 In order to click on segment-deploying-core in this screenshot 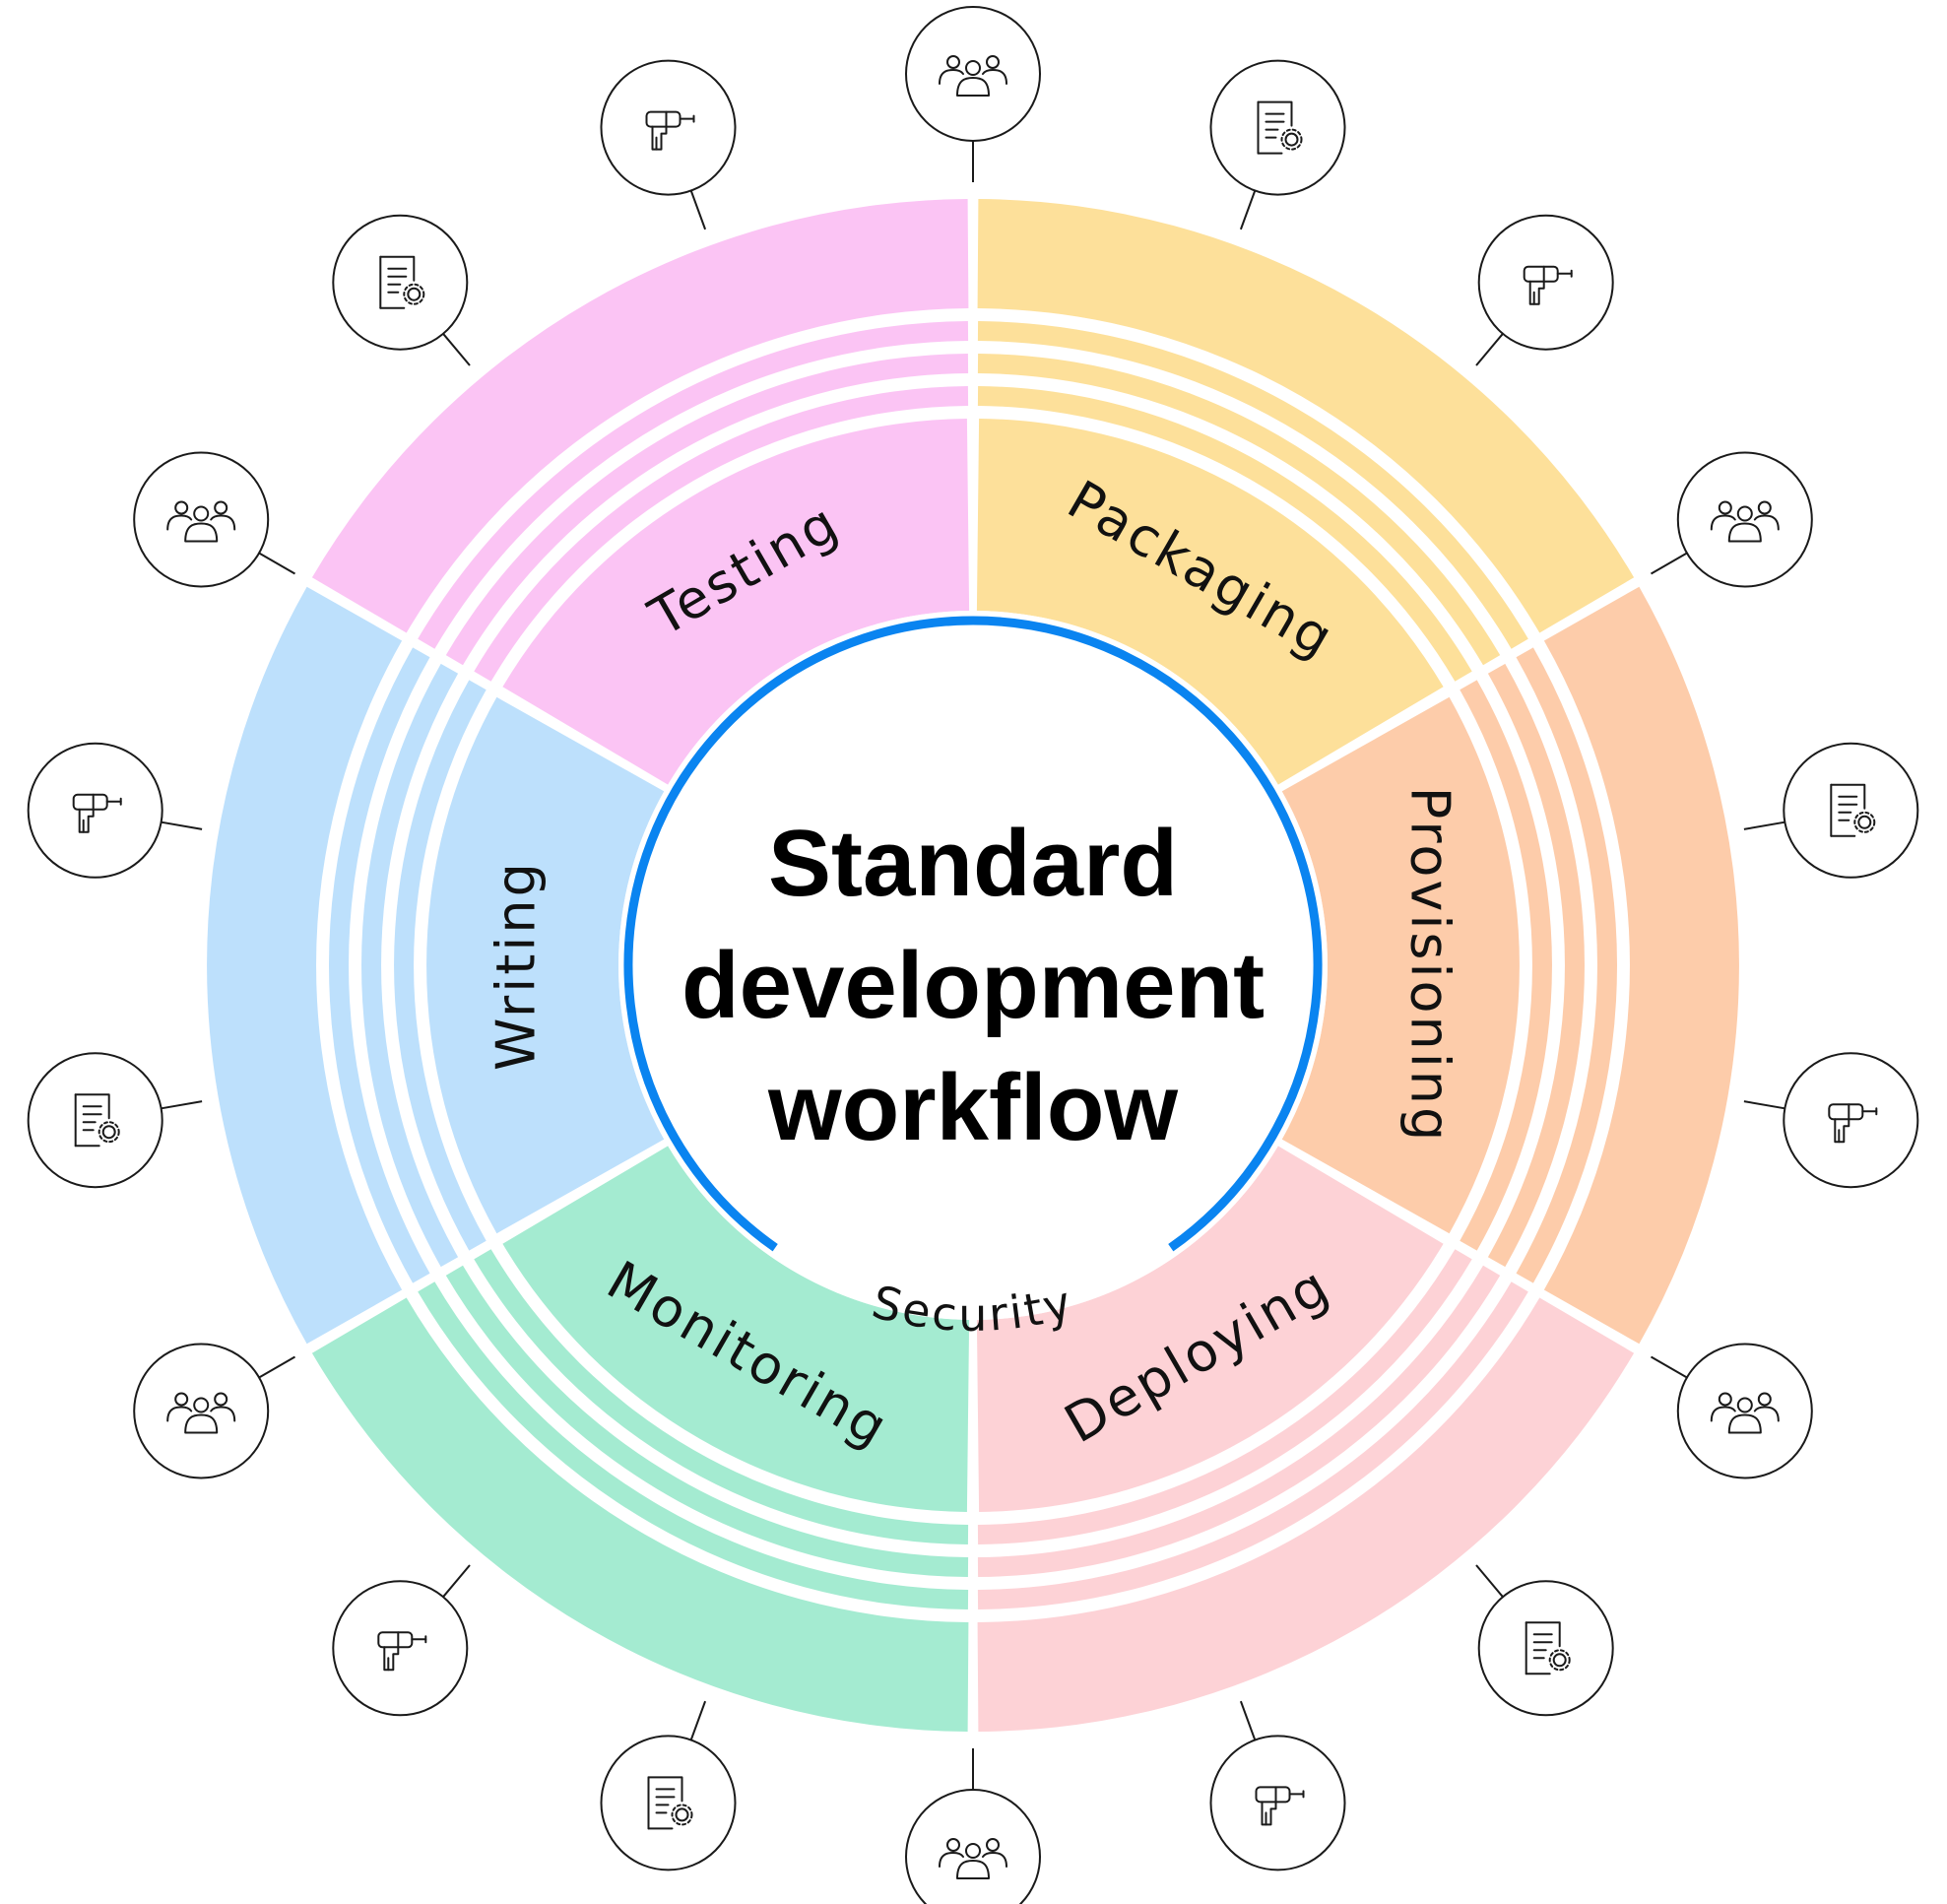, I will do `click(1210, 1329)`.